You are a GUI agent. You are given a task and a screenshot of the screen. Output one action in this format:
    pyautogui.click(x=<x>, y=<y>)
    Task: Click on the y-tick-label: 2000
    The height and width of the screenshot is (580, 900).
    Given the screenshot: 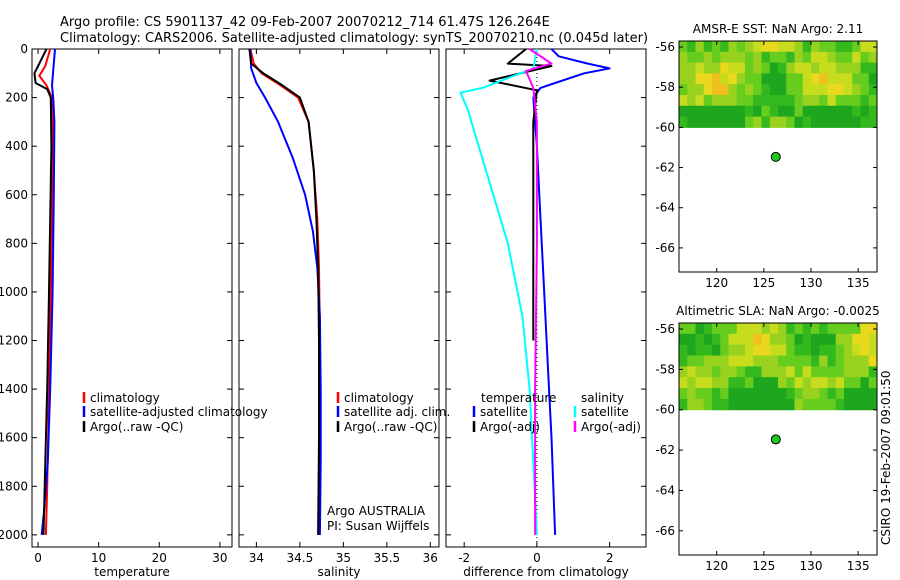 What is the action you would take?
    pyautogui.click(x=14, y=535)
    